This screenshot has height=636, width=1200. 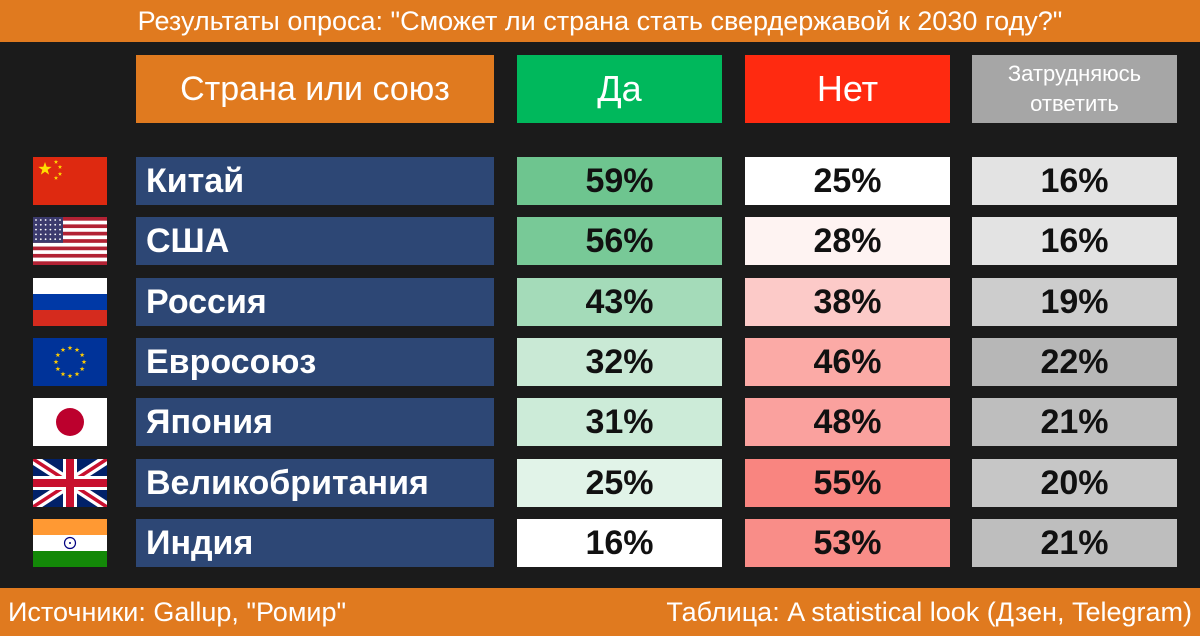 I want to click on yes-value-cell: 56%, so click(x=619, y=241).